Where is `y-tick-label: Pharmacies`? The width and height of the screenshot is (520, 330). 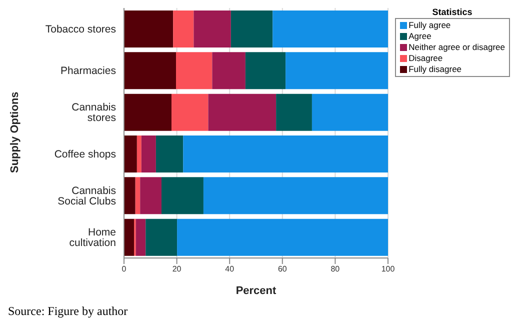 y-tick-label: Pharmacies is located at coordinates (88, 71).